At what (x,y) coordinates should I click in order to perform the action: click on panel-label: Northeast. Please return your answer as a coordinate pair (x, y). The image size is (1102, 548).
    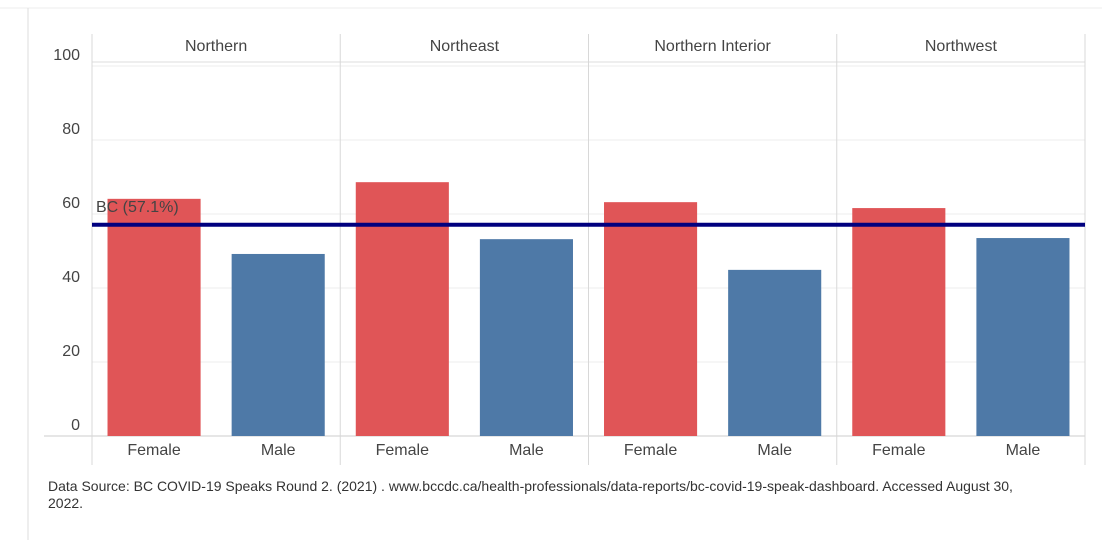
    Looking at the image, I should click on (465, 46).